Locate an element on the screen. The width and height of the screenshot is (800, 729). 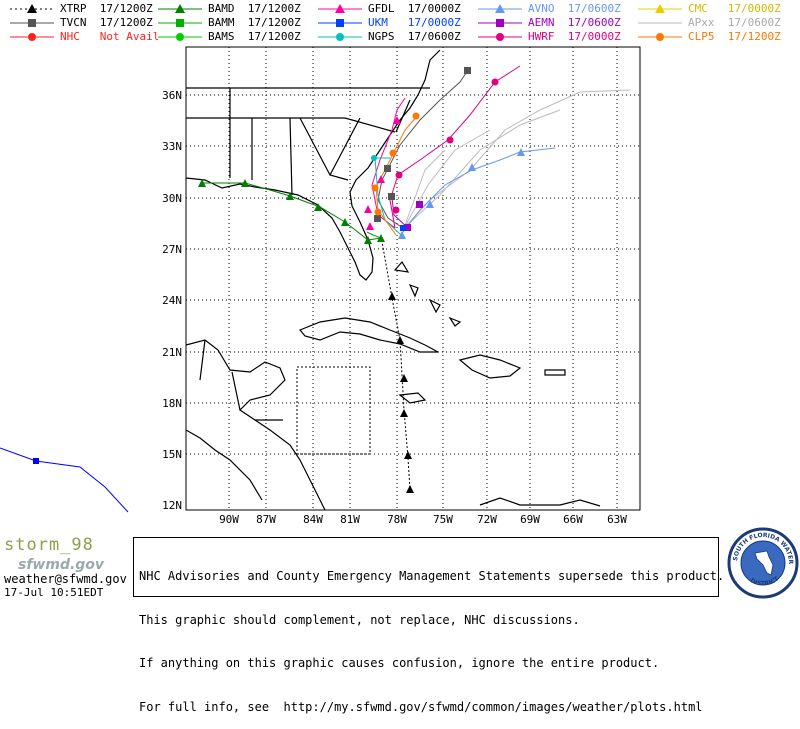
legend-label: TVCN 17/1200Z is located at coordinates (106, 22).